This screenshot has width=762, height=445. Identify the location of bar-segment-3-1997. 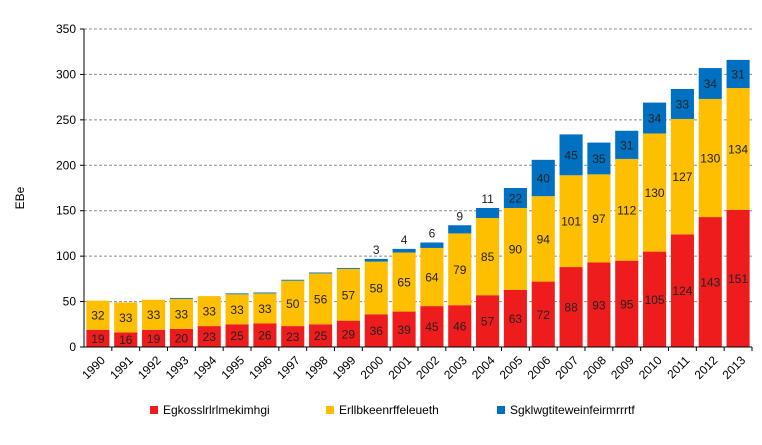
(293, 280).